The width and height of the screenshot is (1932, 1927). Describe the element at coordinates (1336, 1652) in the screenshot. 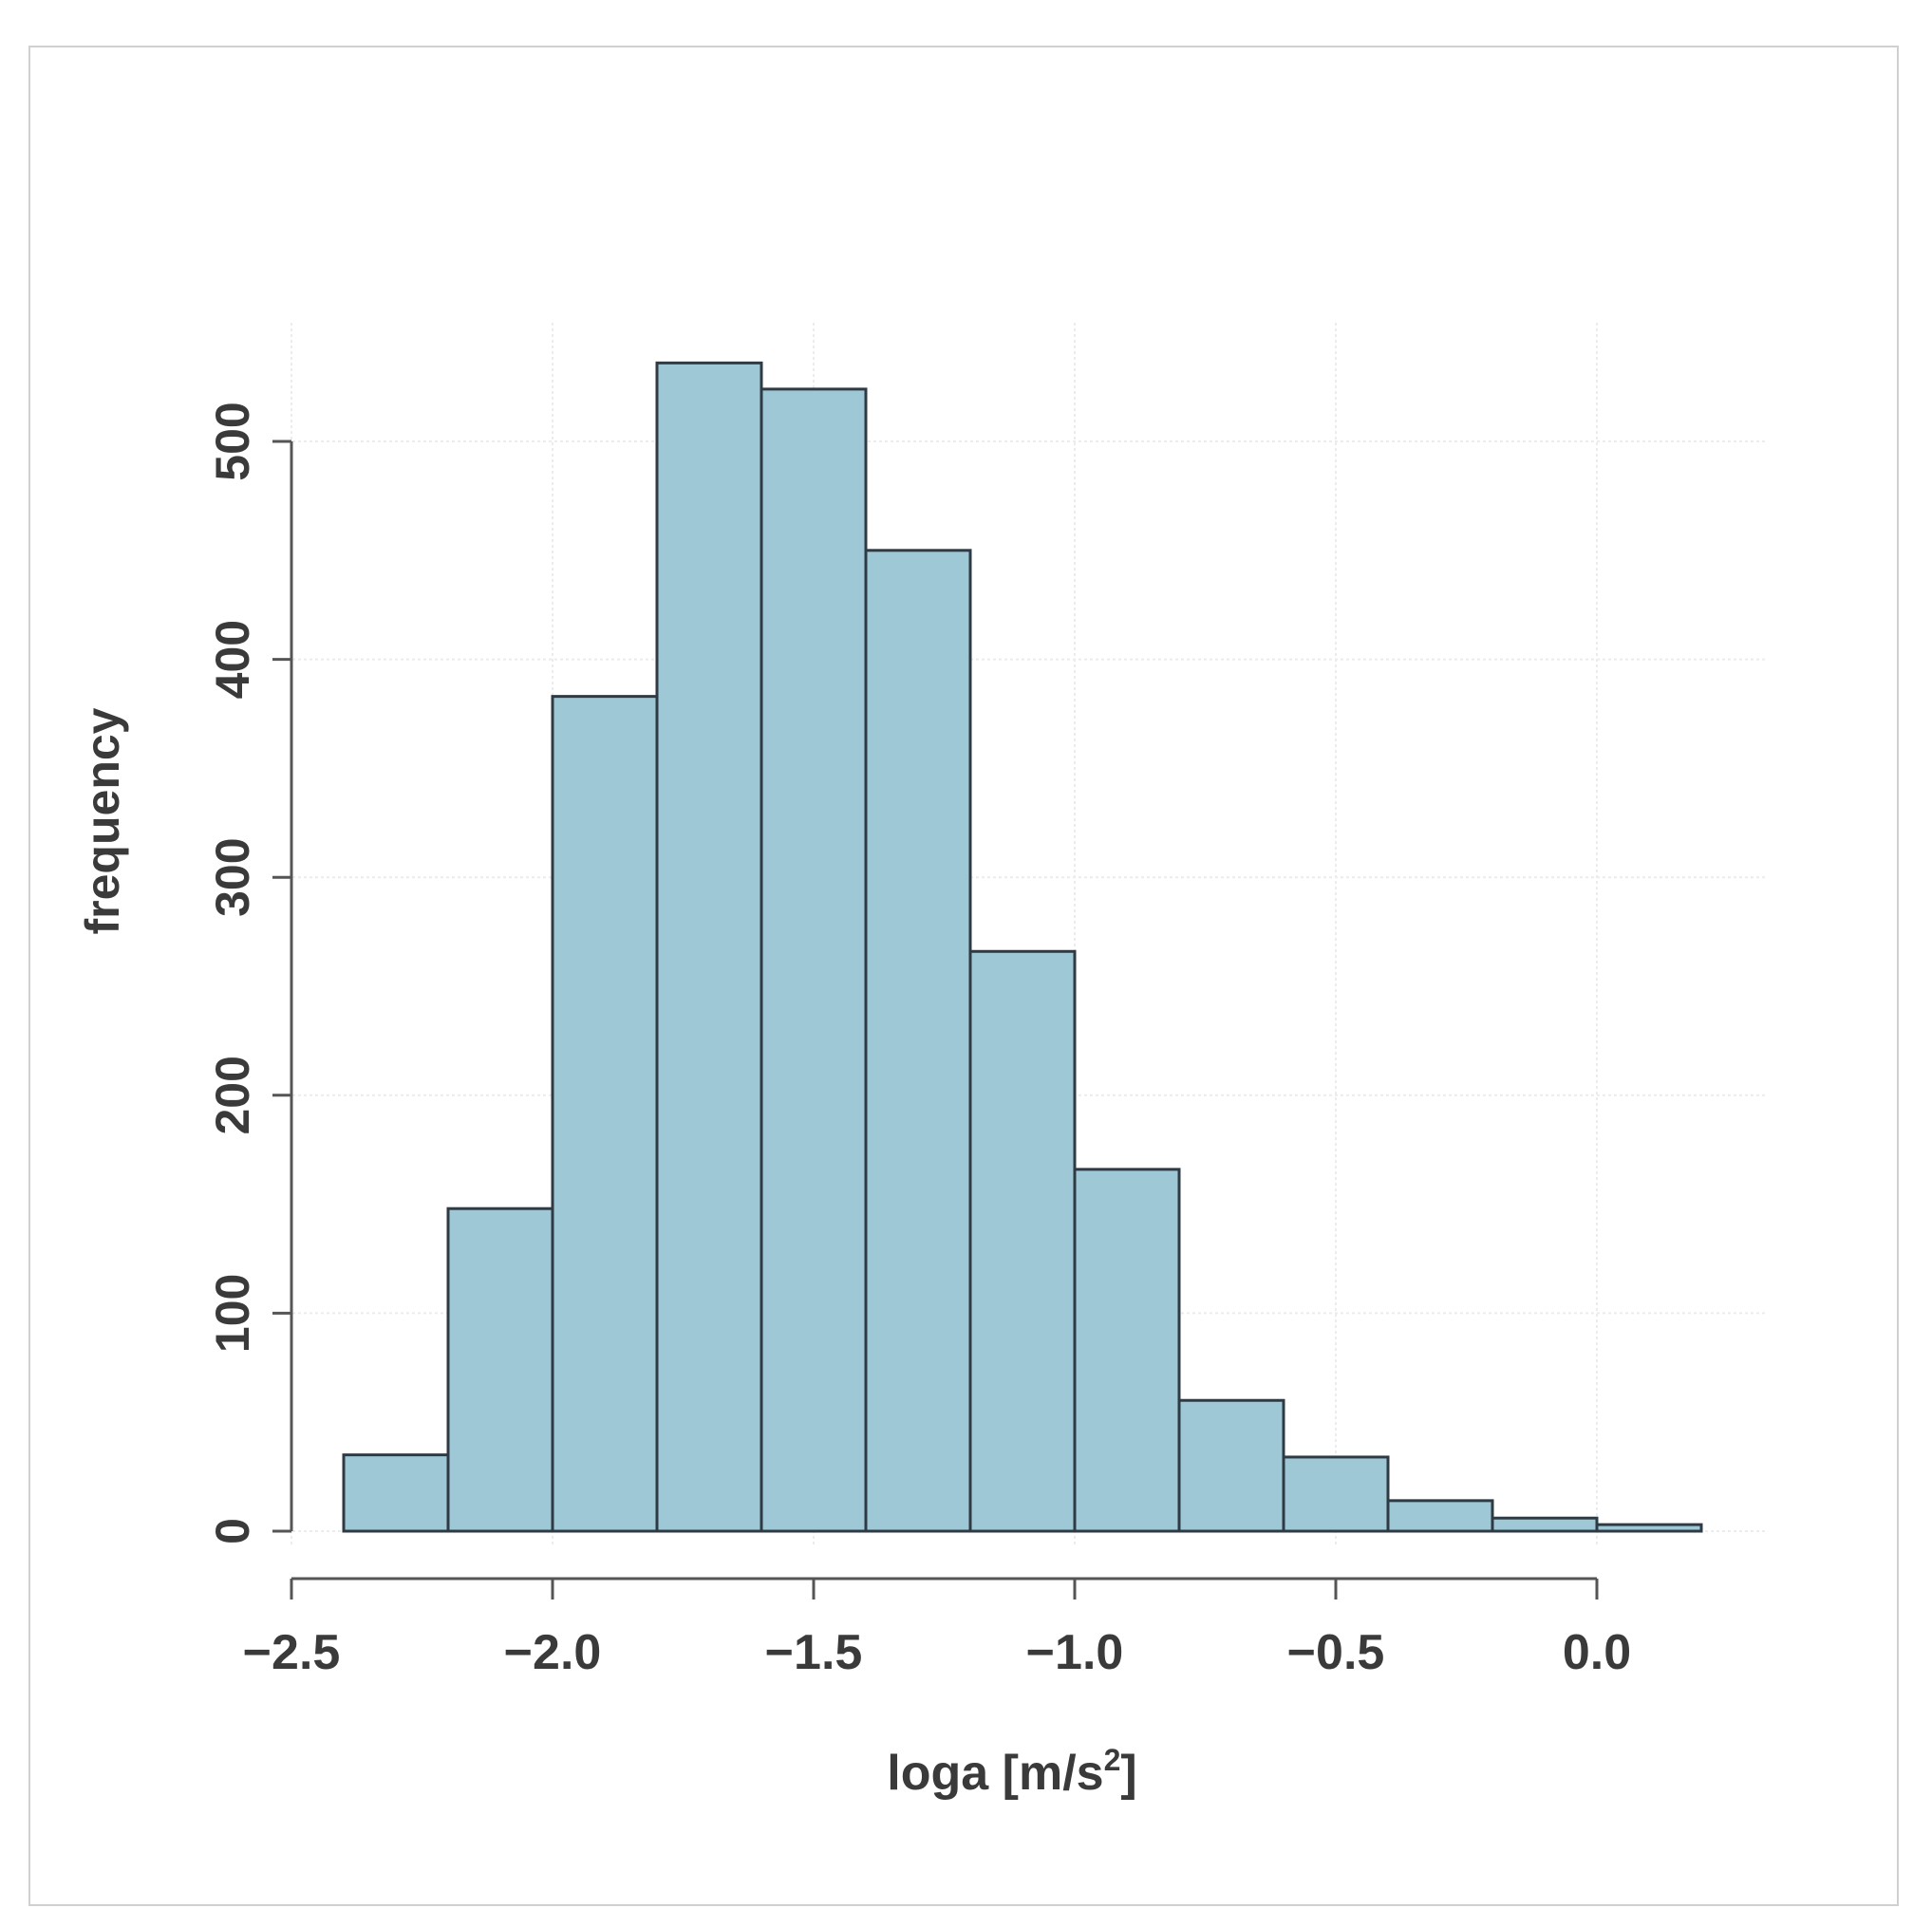

I see `x-tick-label: −0.5` at that location.